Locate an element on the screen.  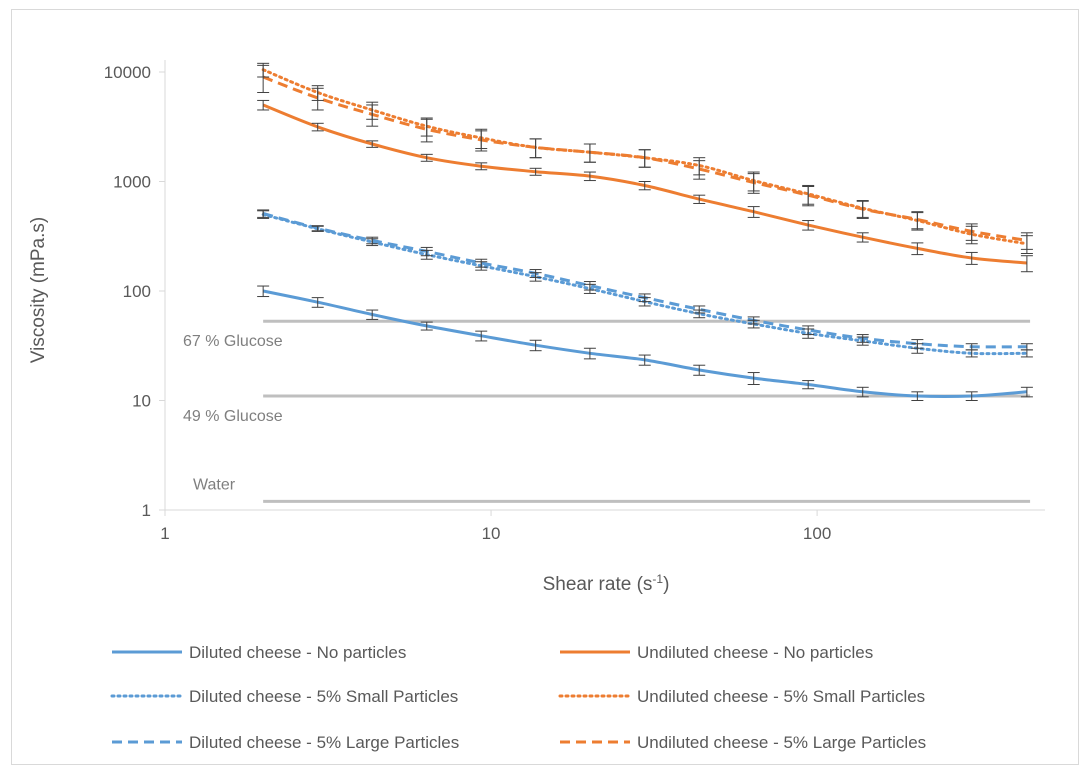
y-tick-label: 1000 is located at coordinates (132, 182).